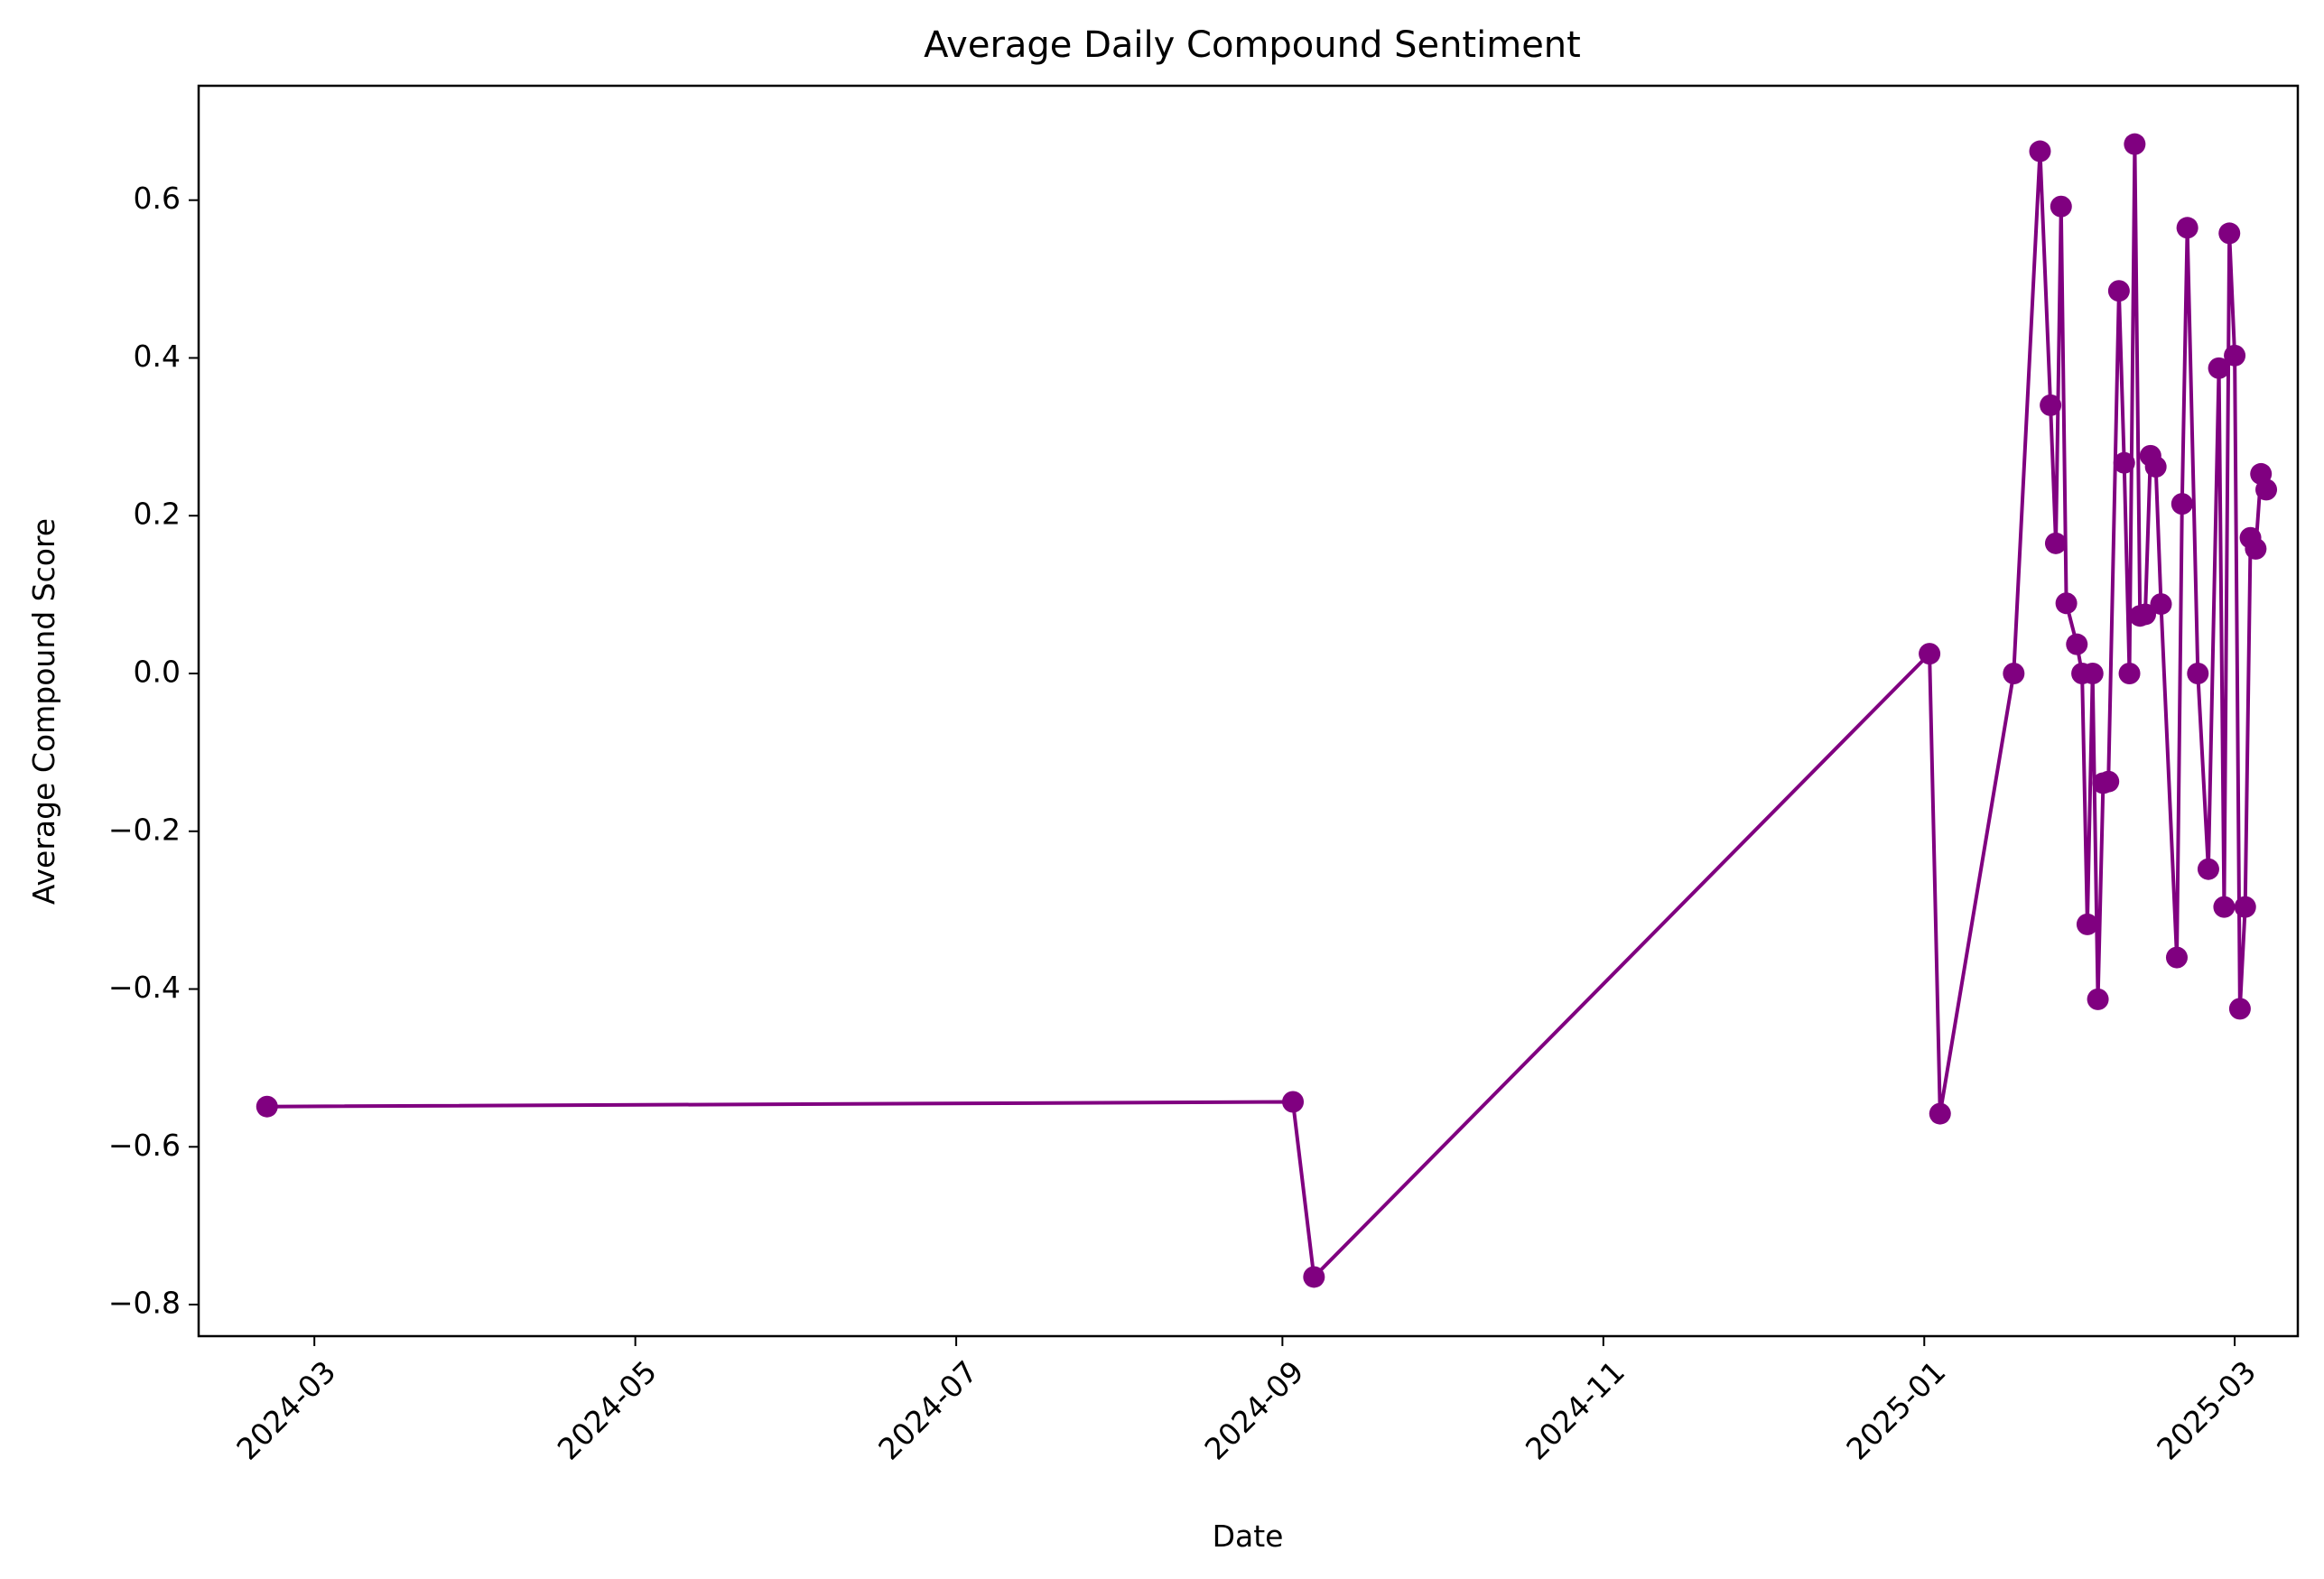 The height and width of the screenshot is (1579, 2324). What do you see at coordinates (144, 1145) in the screenshot?
I see `y-tick-label: −0.6` at bounding box center [144, 1145].